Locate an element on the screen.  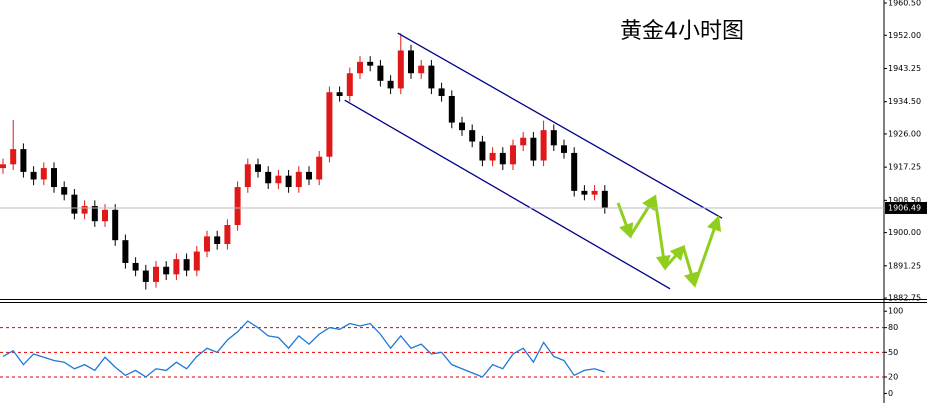
y-tick-label: 1943.25 is located at coordinates (904, 68).